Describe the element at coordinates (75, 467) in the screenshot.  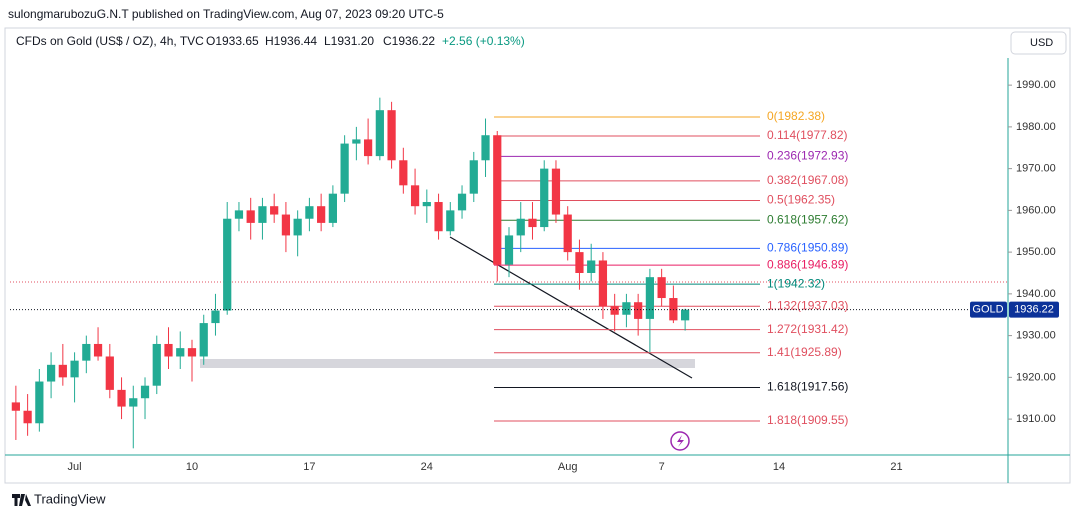
I see `x-tick-label: Jul` at that location.